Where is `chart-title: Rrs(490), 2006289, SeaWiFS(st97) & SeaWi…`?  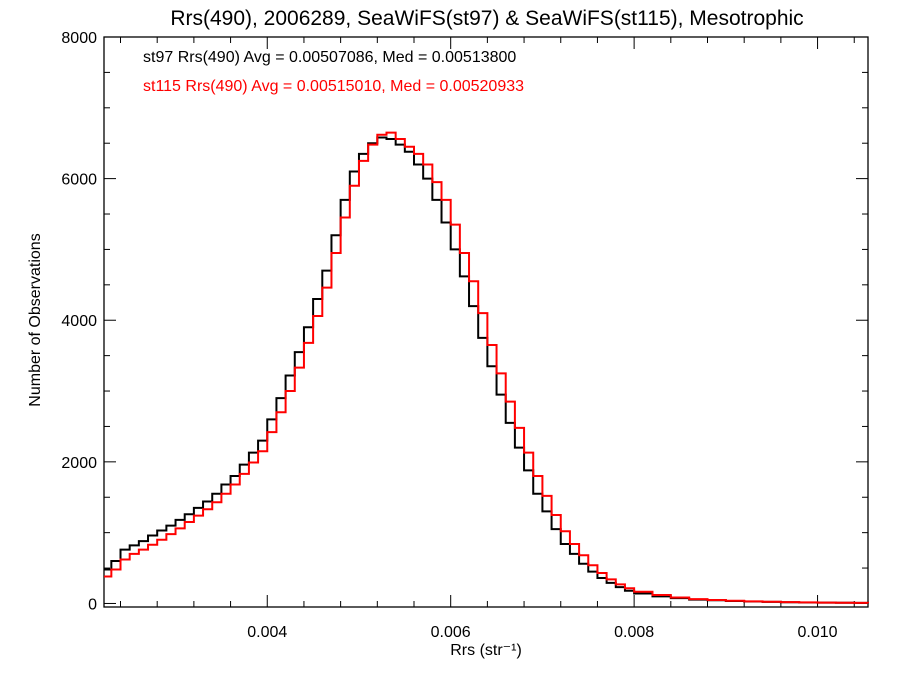 chart-title: Rrs(490), 2006289, SeaWiFS(st97) & SeaWi… is located at coordinates (486, 18).